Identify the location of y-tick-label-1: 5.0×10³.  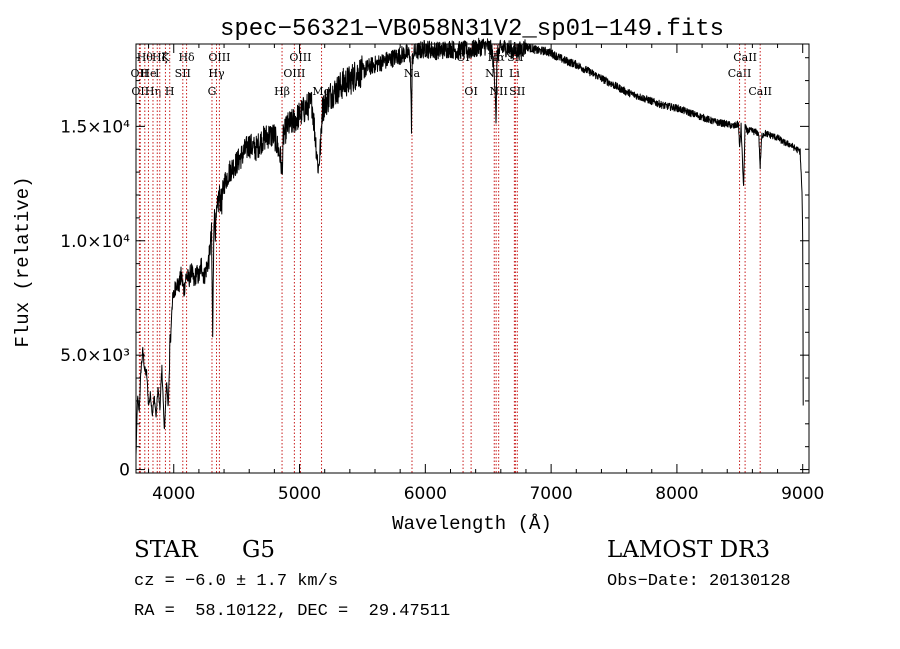
(95, 356).